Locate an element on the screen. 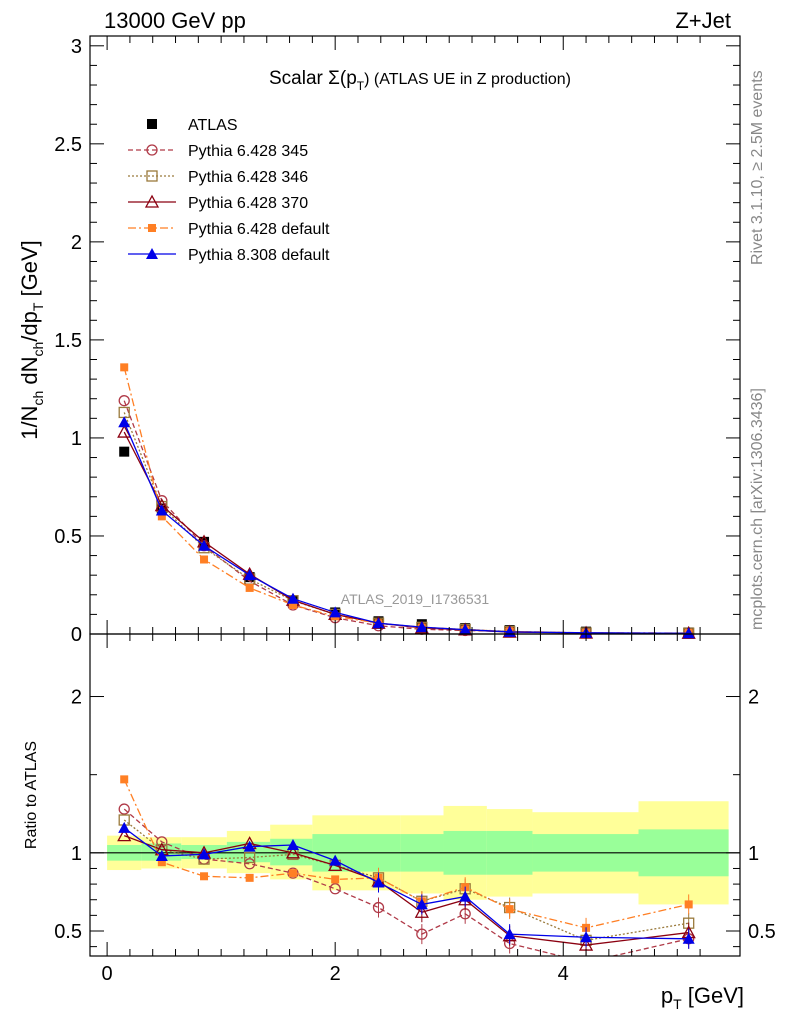  ratio-point-p346 is located at coordinates (249, 857).